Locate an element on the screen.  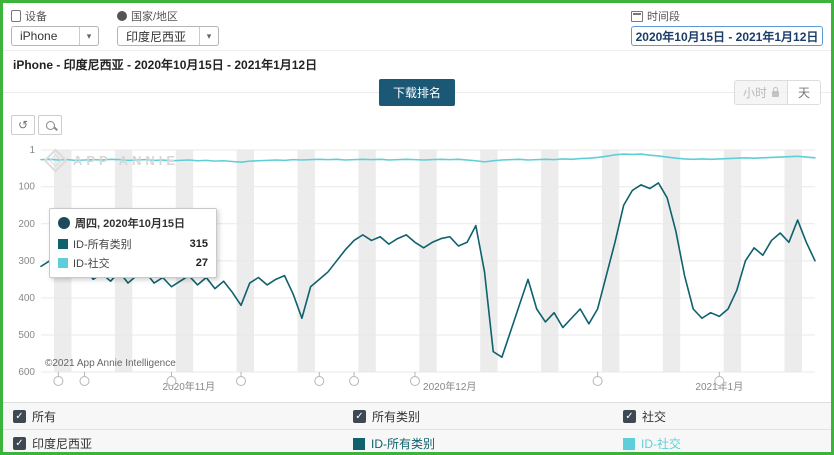
svg-text: 600 is located at coordinates (26, 372).